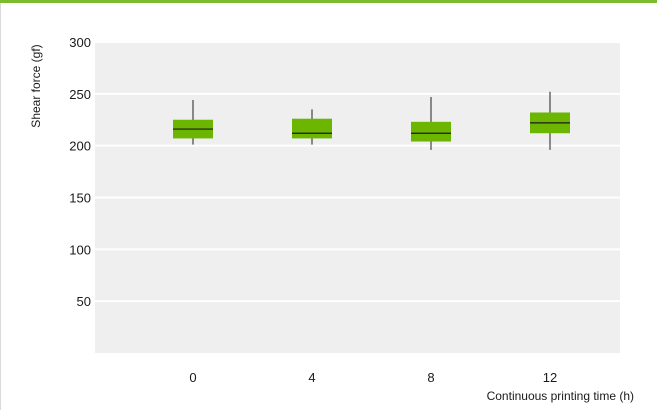  What do you see at coordinates (80, 249) in the screenshot?
I see `y-tick-100: 100` at bounding box center [80, 249].